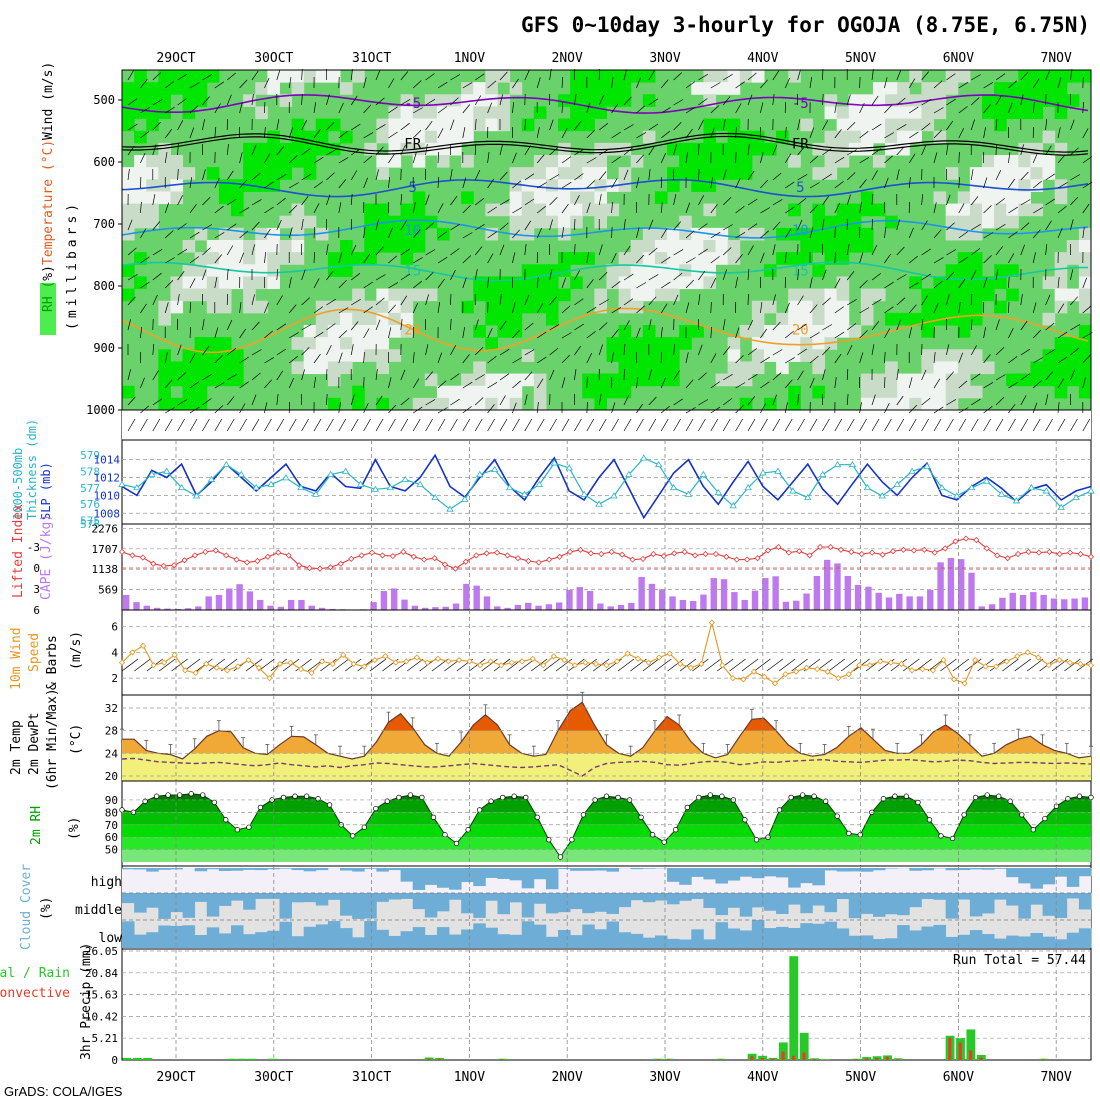 The image size is (1100, 1100). What do you see at coordinates (111, 812) in the screenshot?
I see `rh2m-tick: 80` at bounding box center [111, 812].